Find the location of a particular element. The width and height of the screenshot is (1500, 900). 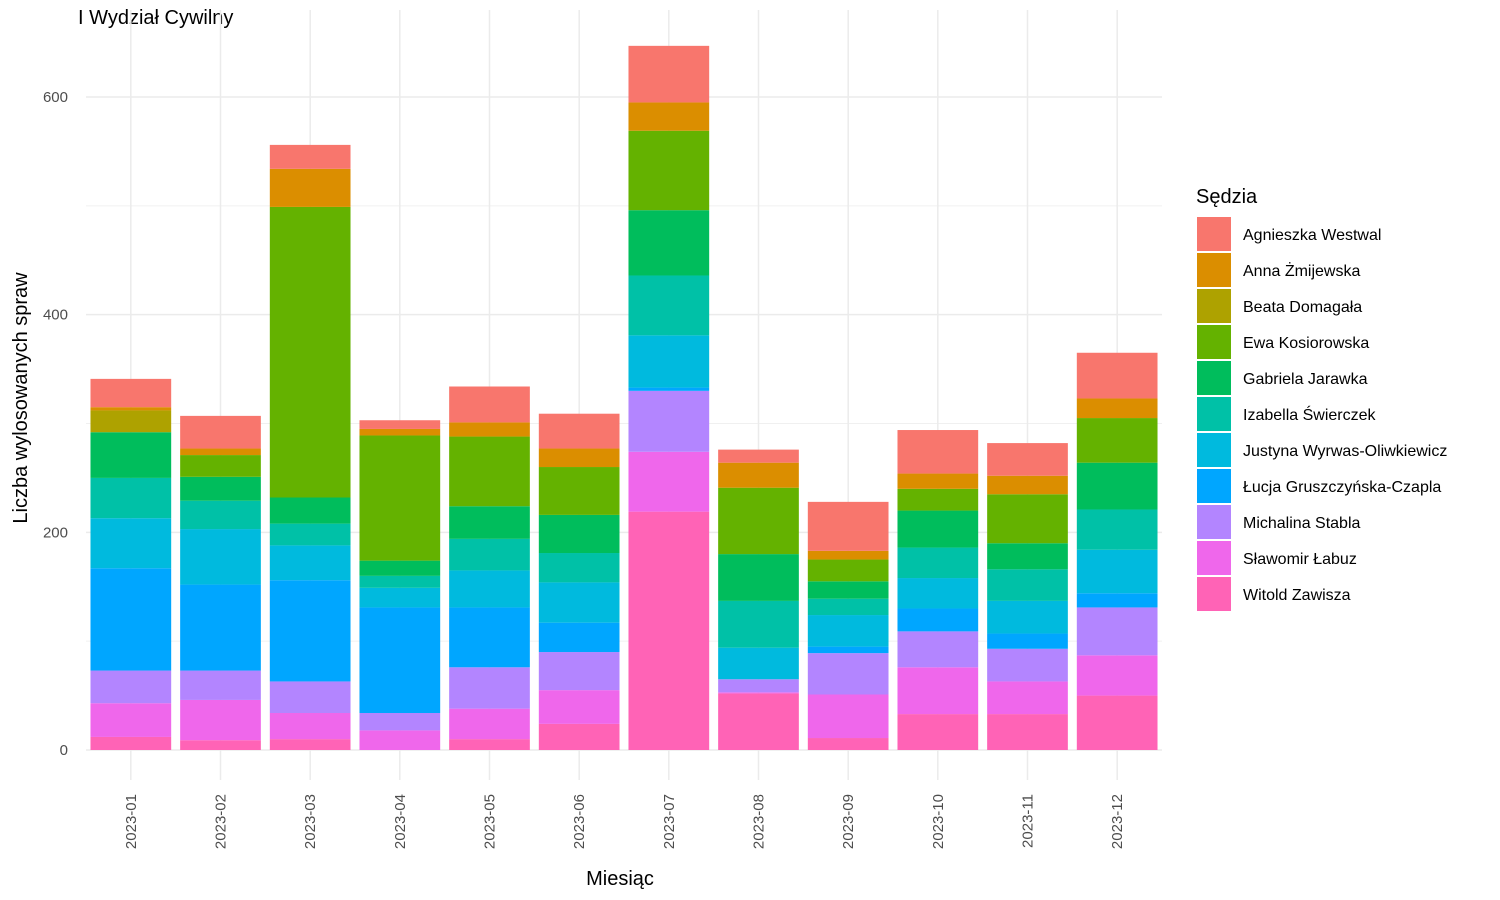

x-tick-label: 2023-08 is located at coordinates (759, 821).